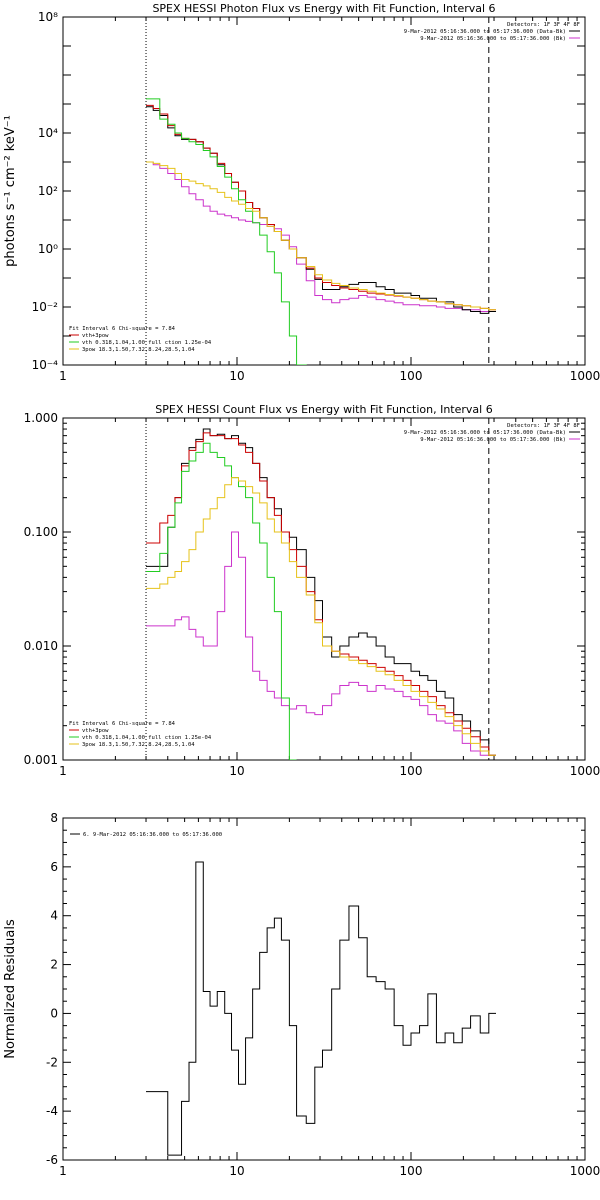 This screenshot has height=1200, width=600. What do you see at coordinates (52, 1160) in the screenshot?
I see `y-tick-label: -6` at bounding box center [52, 1160].